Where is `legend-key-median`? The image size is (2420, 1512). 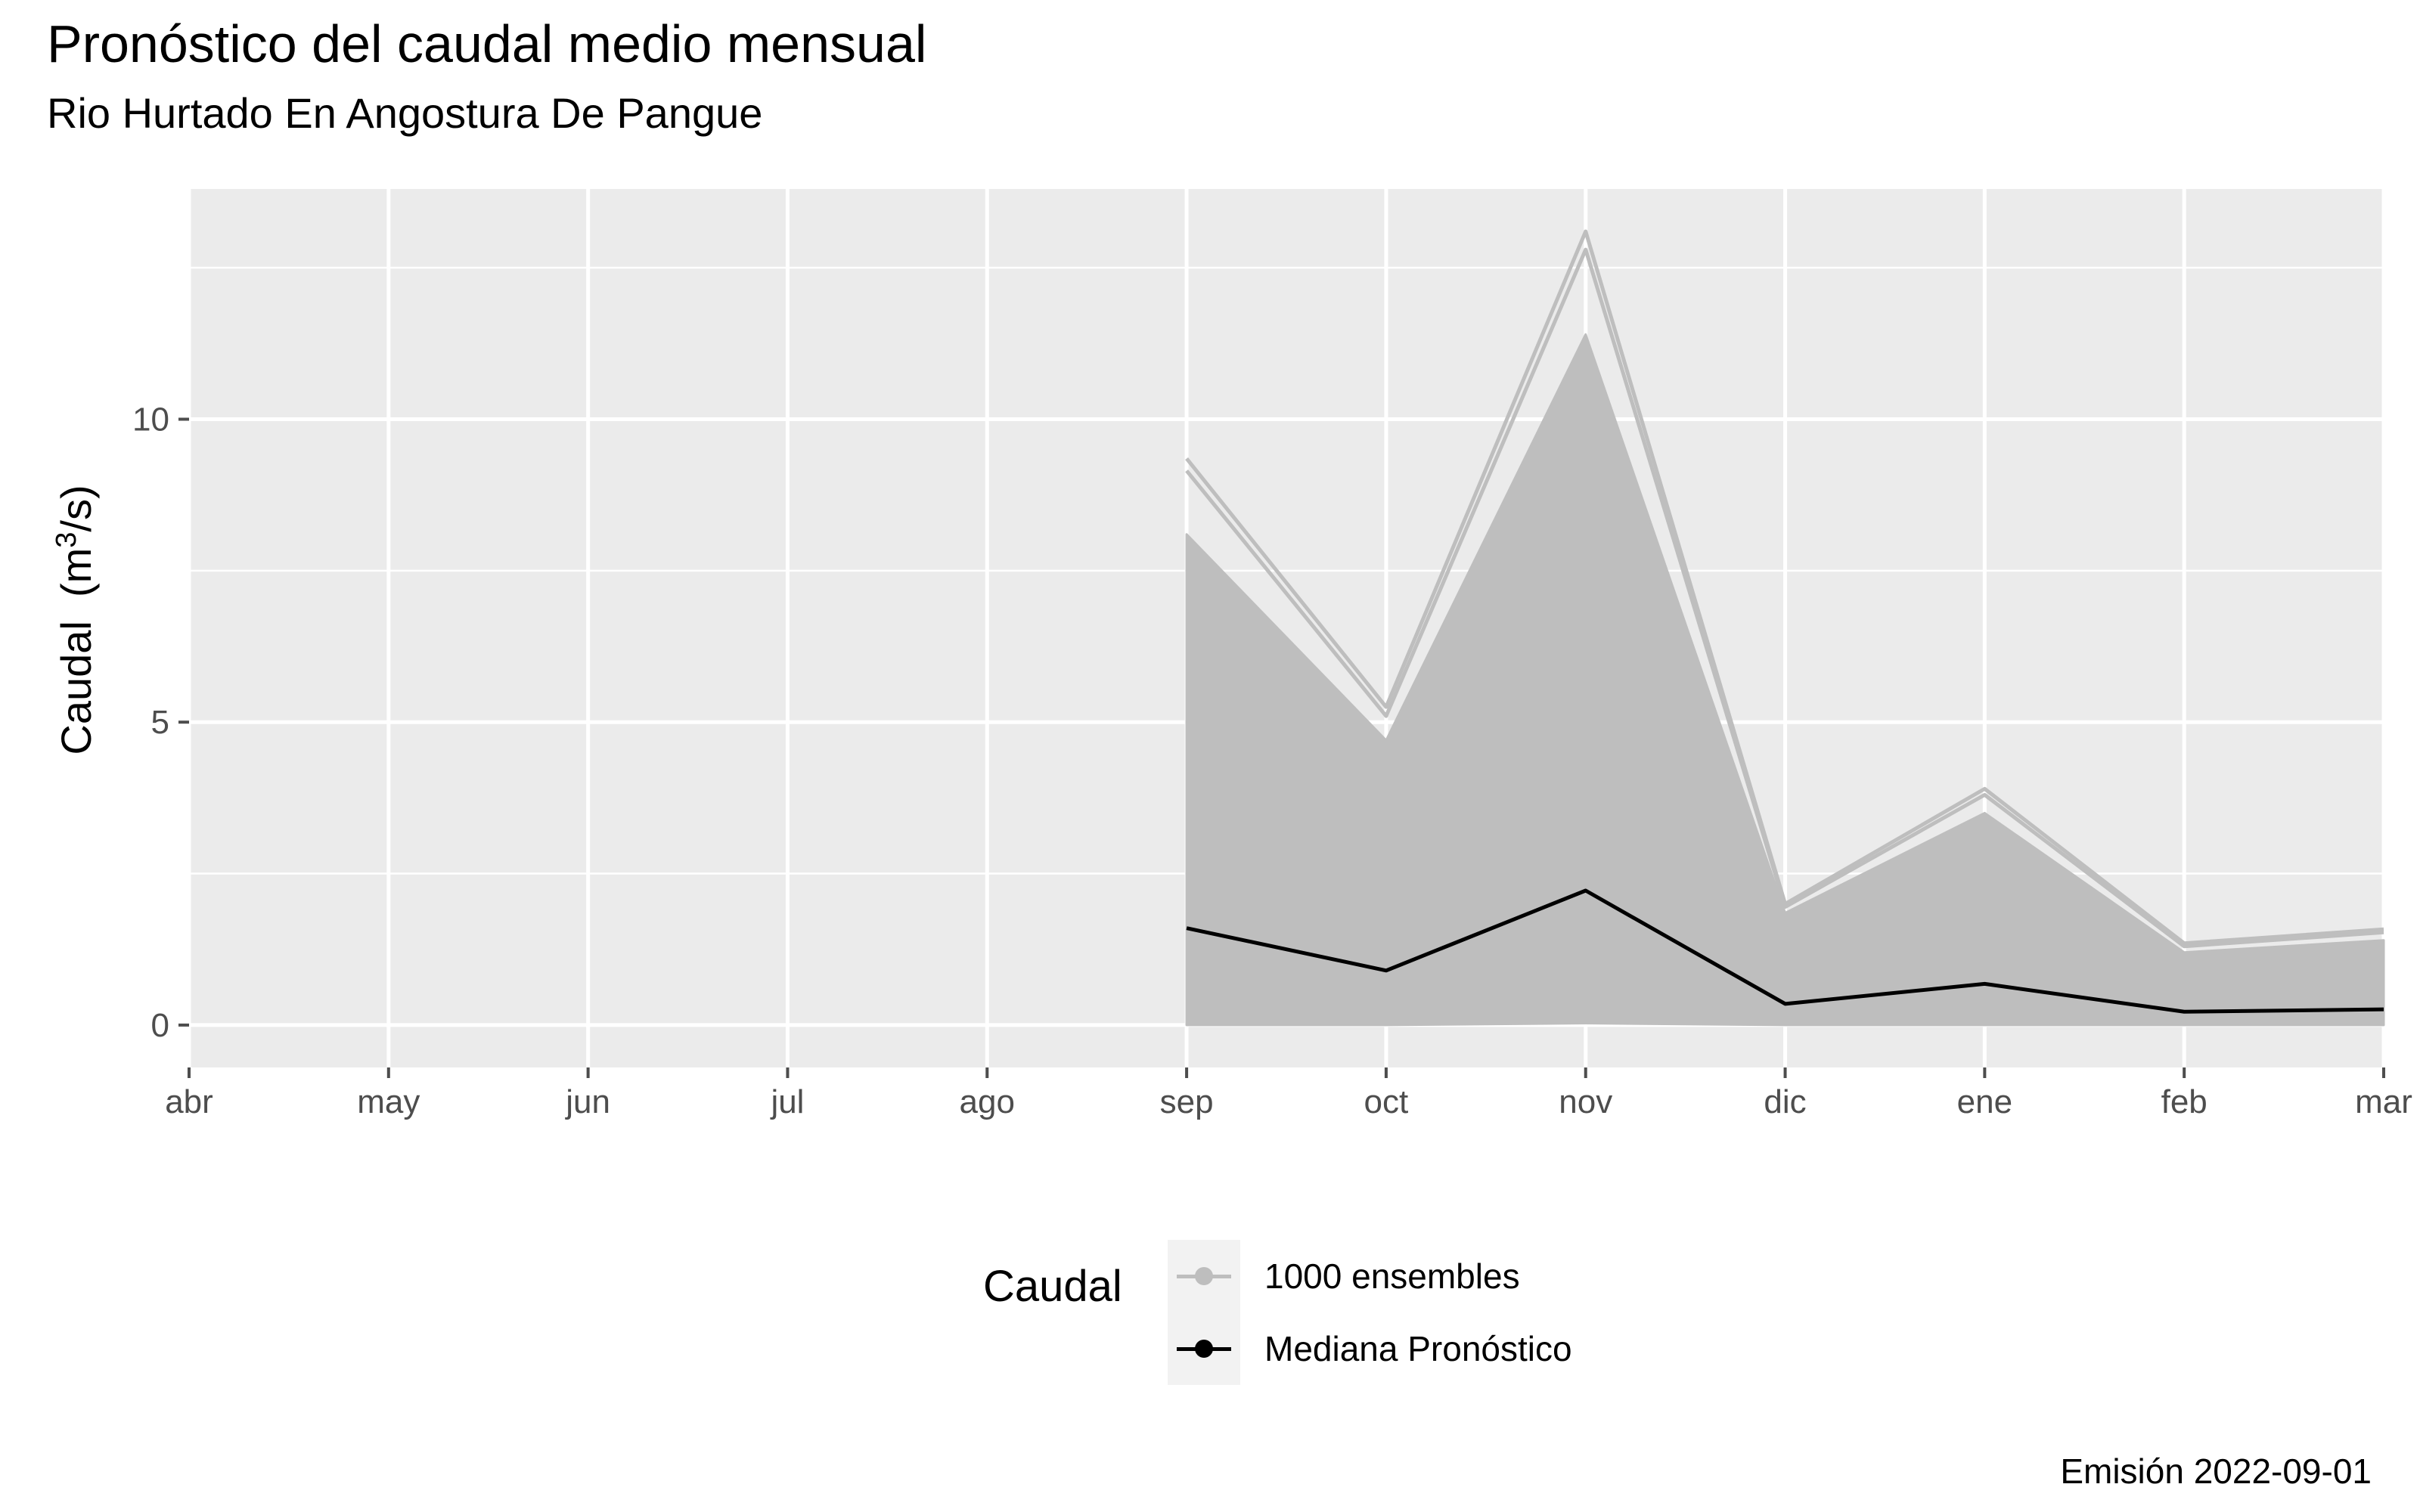 legend-key-median is located at coordinates (1204, 1348).